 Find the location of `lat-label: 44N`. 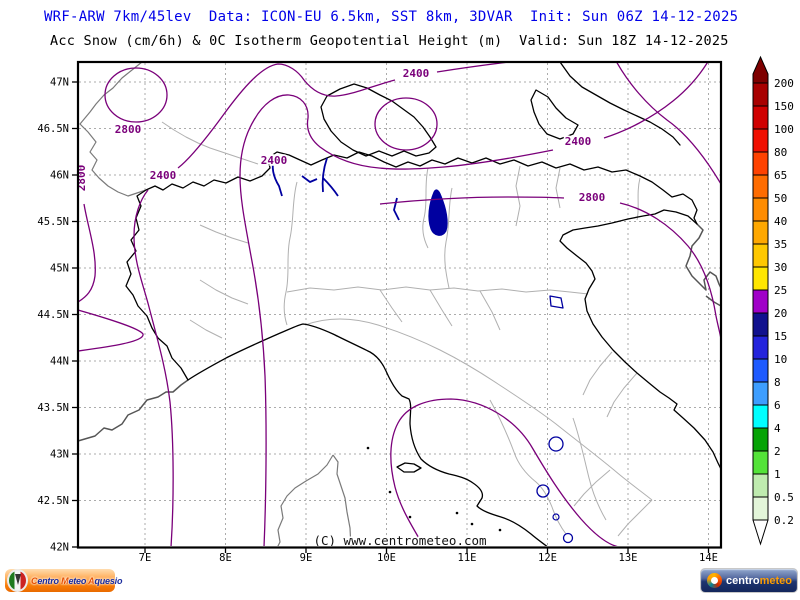

lat-label: 44N is located at coordinates (59, 362).